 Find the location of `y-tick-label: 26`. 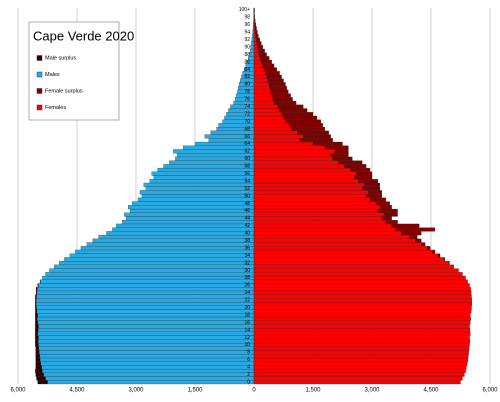

y-tick-label: 26 is located at coordinates (247, 286).